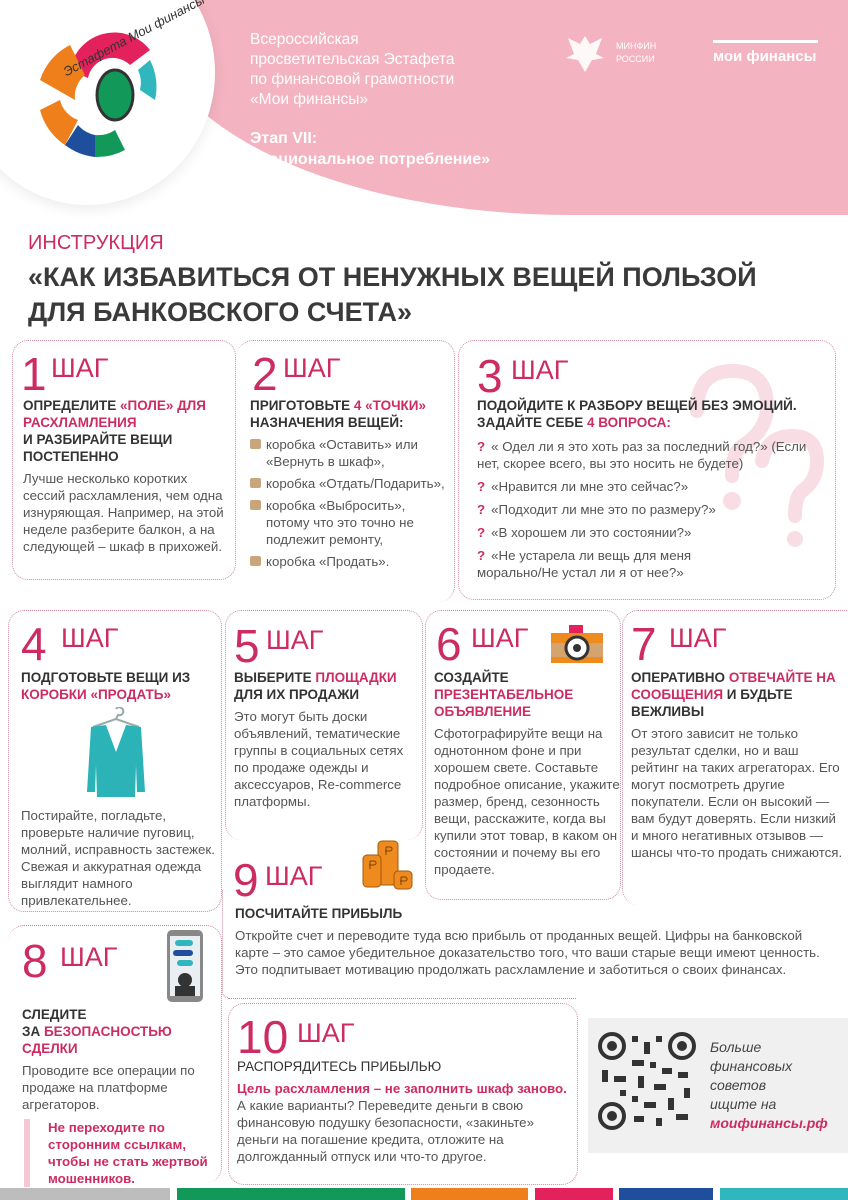 The width and height of the screenshot is (848, 1200). Describe the element at coordinates (96, 694) in the screenshot. I see `heading-accent: КОРОБКИ «ПРОДАТЬ»` at that location.